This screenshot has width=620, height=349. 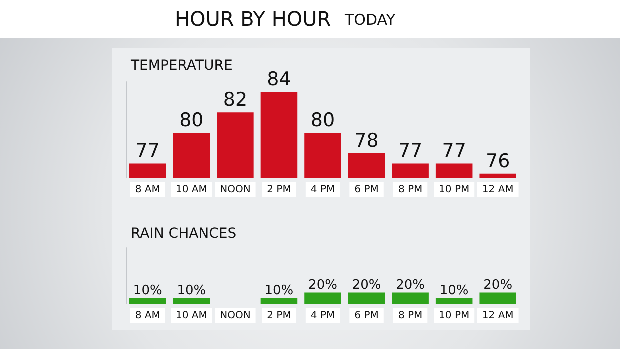 What do you see at coordinates (498, 161) in the screenshot?
I see `data-label: 76` at bounding box center [498, 161].